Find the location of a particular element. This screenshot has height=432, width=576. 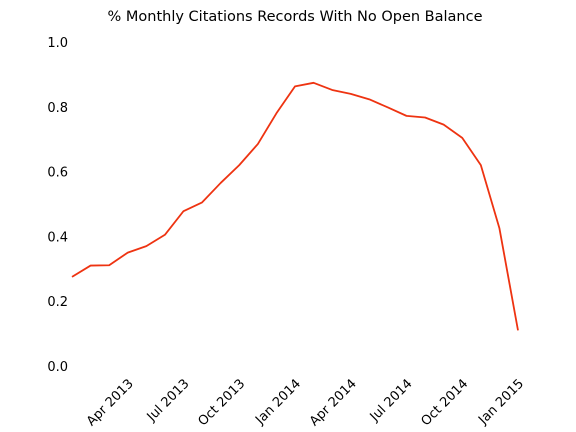

x-tick-label: Oct 2014 is located at coordinates (444, 402).